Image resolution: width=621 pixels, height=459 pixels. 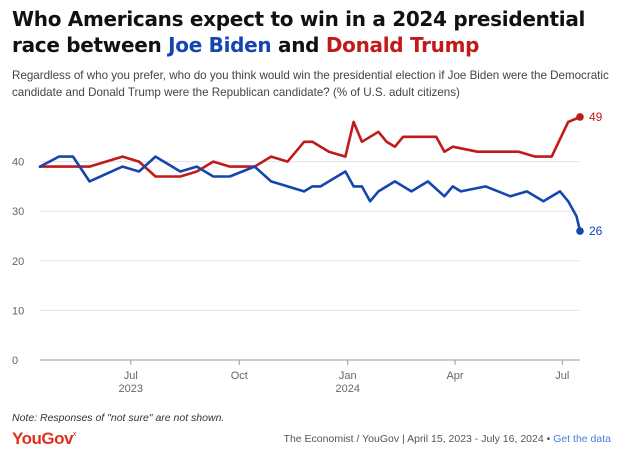 What do you see at coordinates (580, 231) in the screenshot?
I see `joe-biden-end-point` at bounding box center [580, 231].